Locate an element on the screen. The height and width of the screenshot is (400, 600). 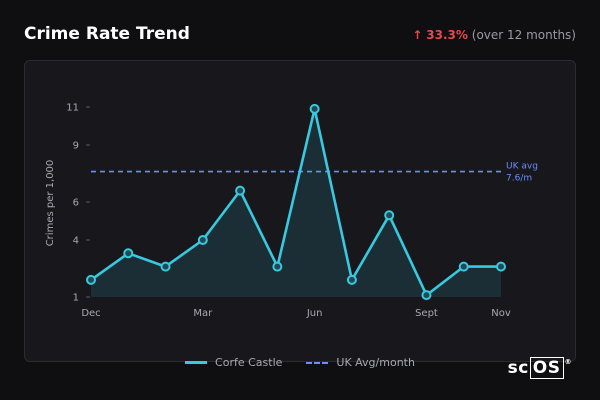
x-tick-label: Sept is located at coordinates (426, 313).